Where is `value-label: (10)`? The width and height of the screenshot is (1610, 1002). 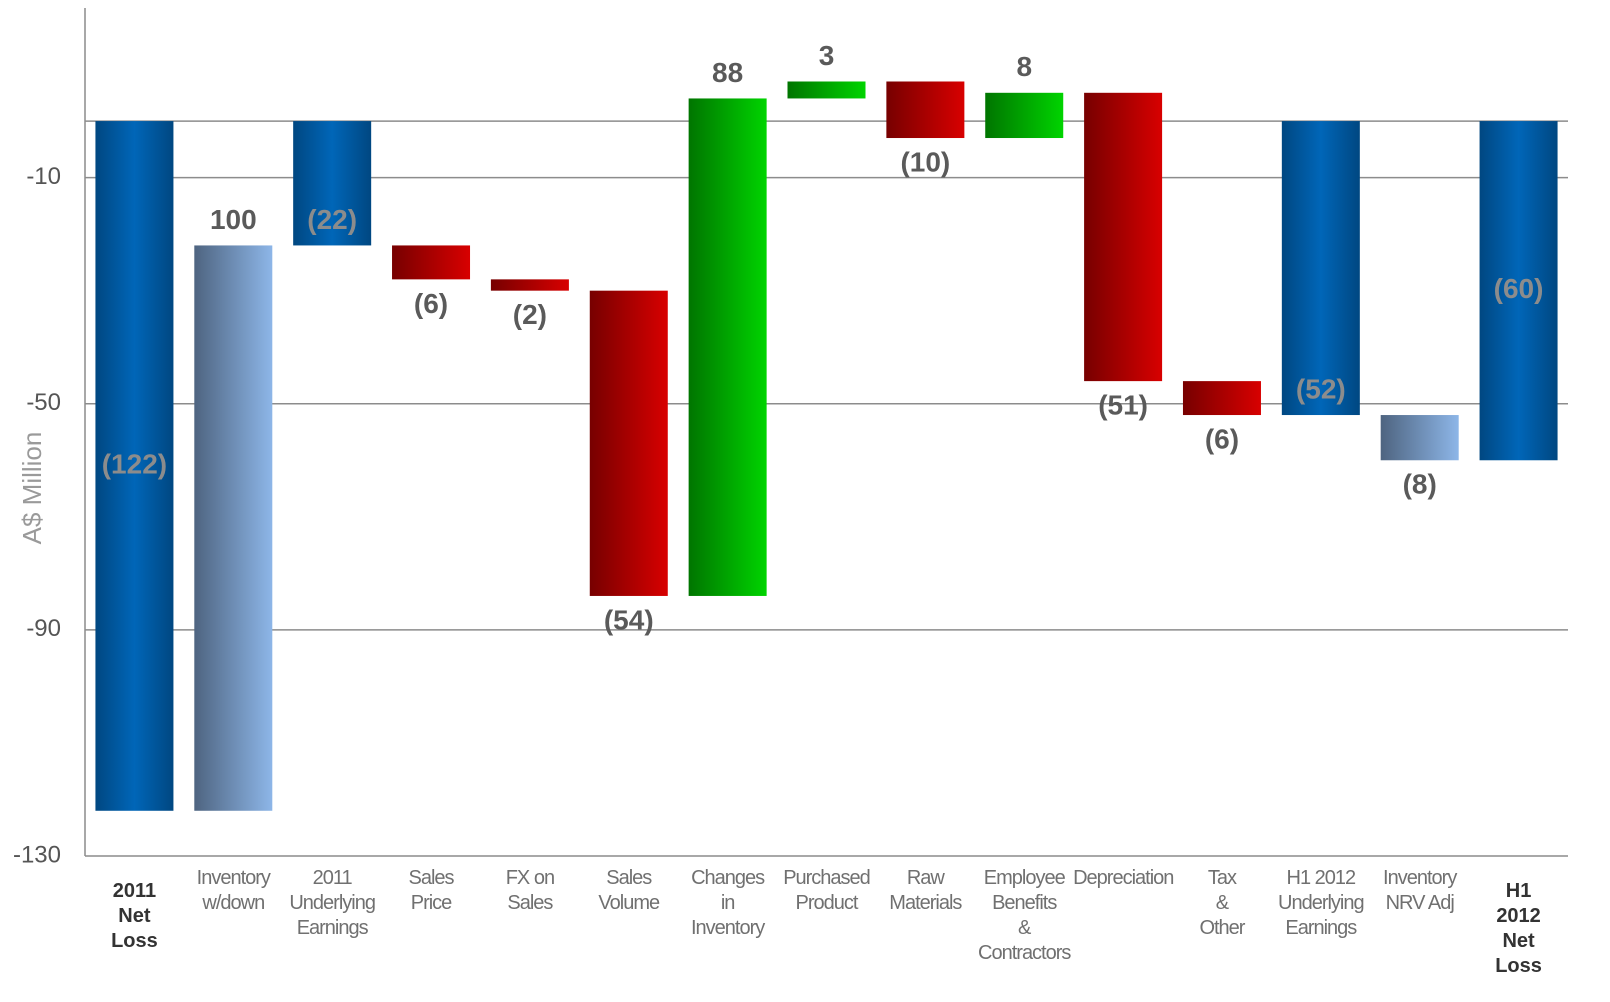
value-label: (10) is located at coordinates (925, 161).